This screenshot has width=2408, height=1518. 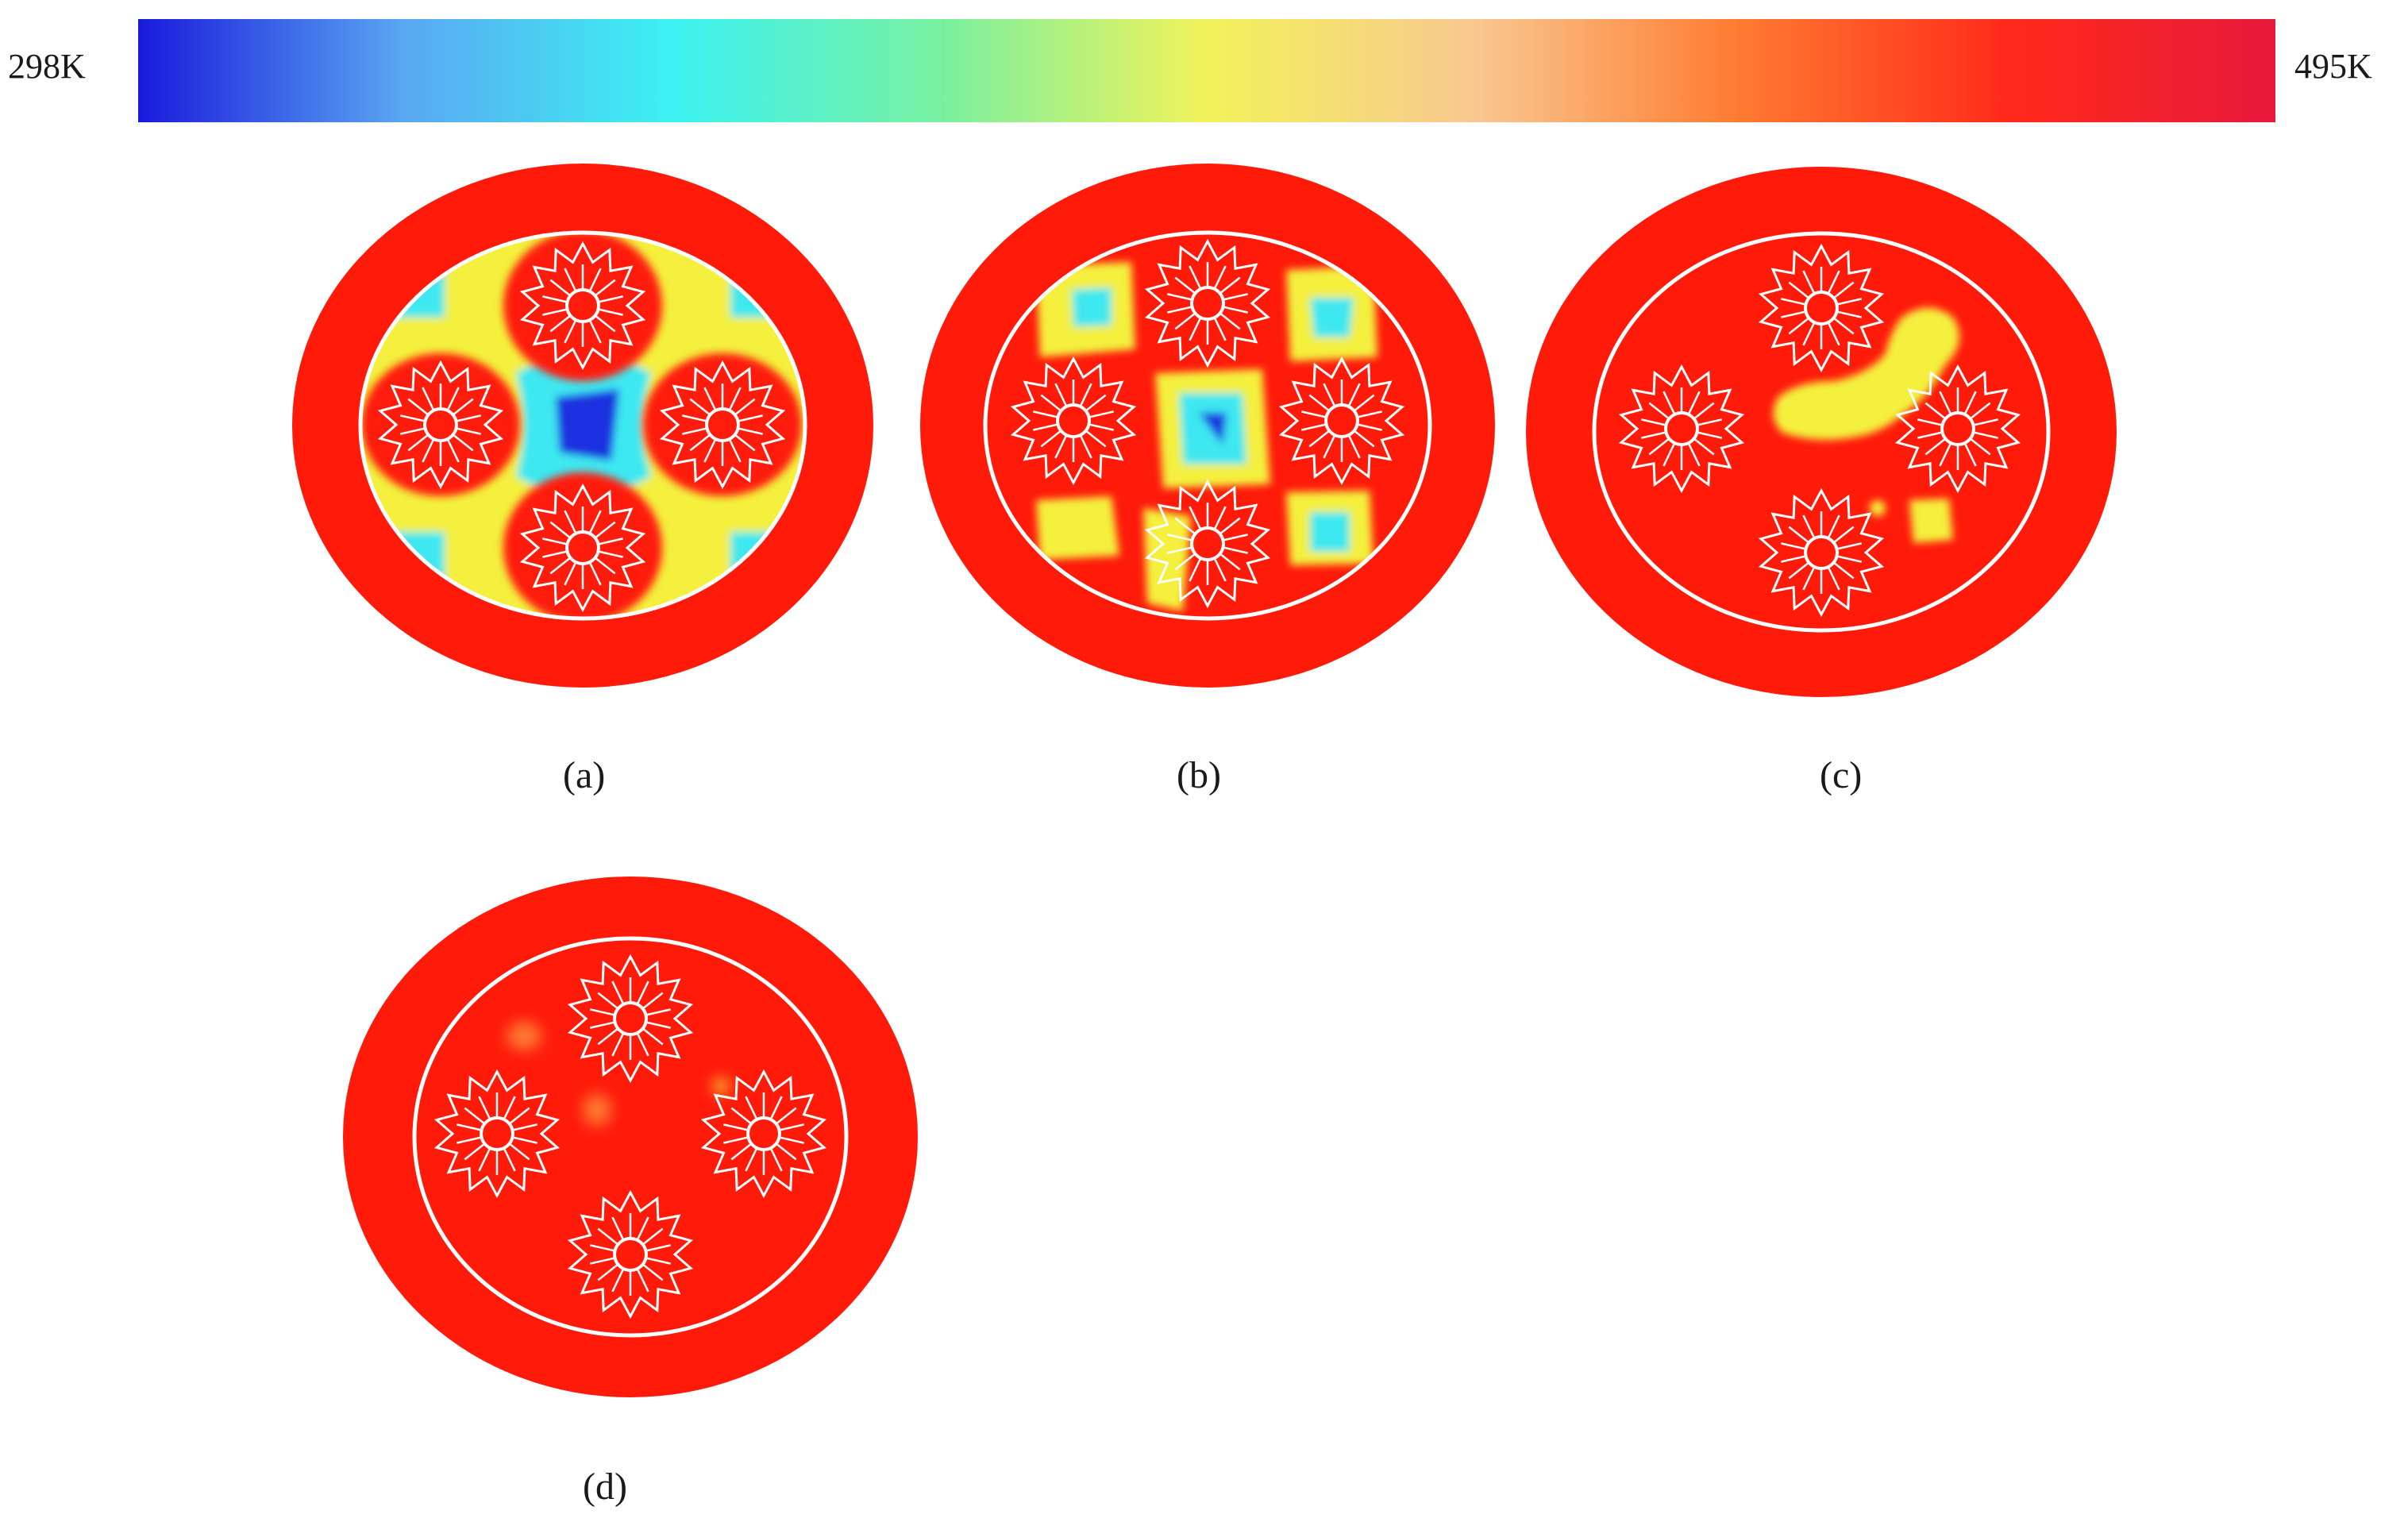 I want to click on panel-a-label: (a), so click(x=584, y=775).